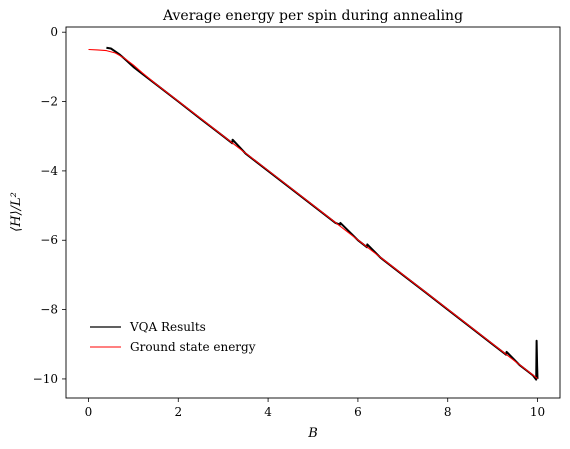 The height and width of the screenshot is (449, 570). I want to click on y-tick-label: −8, so click(49, 310).